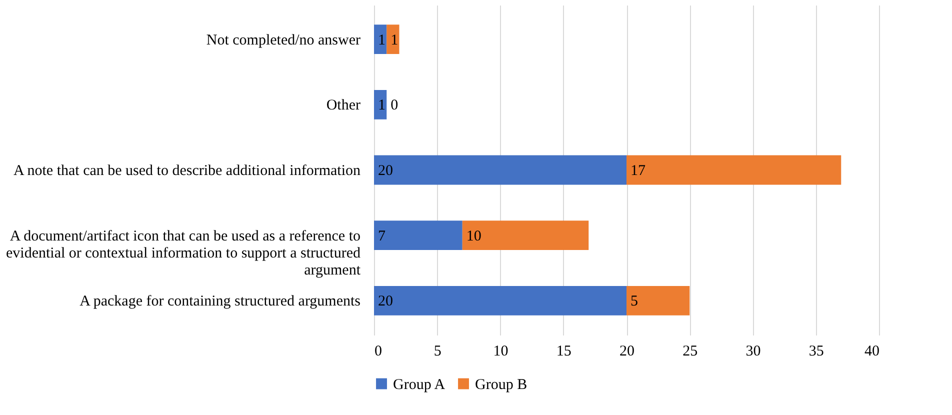 Image resolution: width=952 pixels, height=415 pixels. Describe the element at coordinates (634, 302) in the screenshot. I see `data-label: 5` at that location.